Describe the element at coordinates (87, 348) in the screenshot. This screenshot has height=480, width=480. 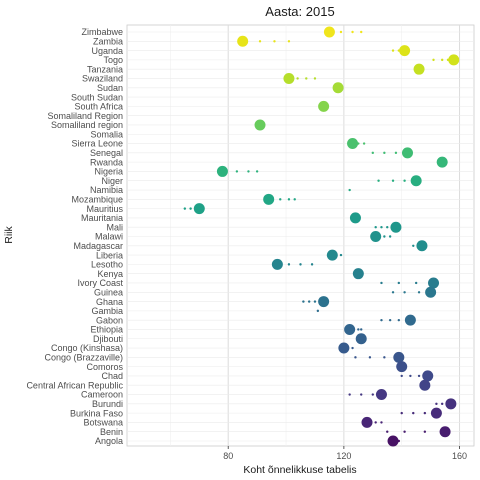
I see `y-tick-label: Congo (Kinshasa)` at that location.